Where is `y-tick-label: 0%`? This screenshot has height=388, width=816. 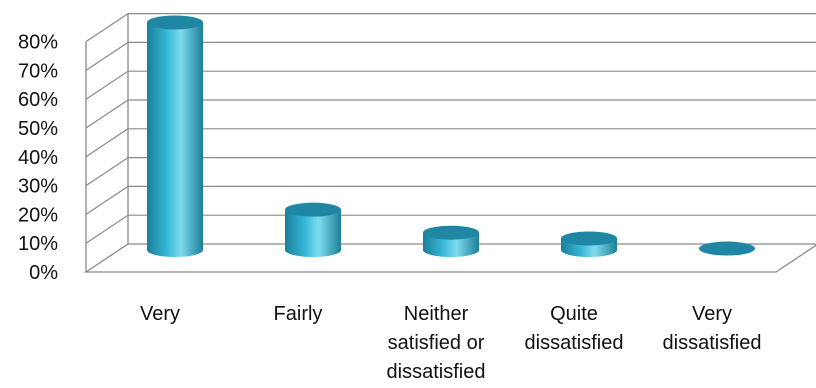 y-tick-label: 0% is located at coordinates (43, 273).